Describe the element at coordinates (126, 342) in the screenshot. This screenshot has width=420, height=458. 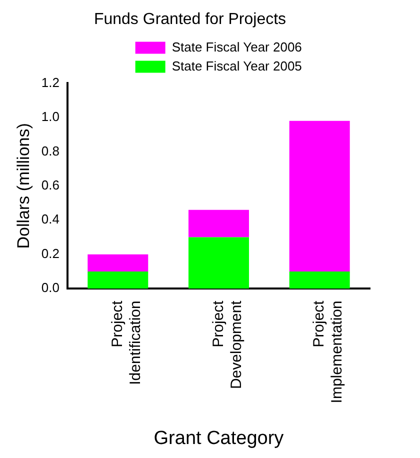
I see `x-tick-label: Project Identification` at that location.